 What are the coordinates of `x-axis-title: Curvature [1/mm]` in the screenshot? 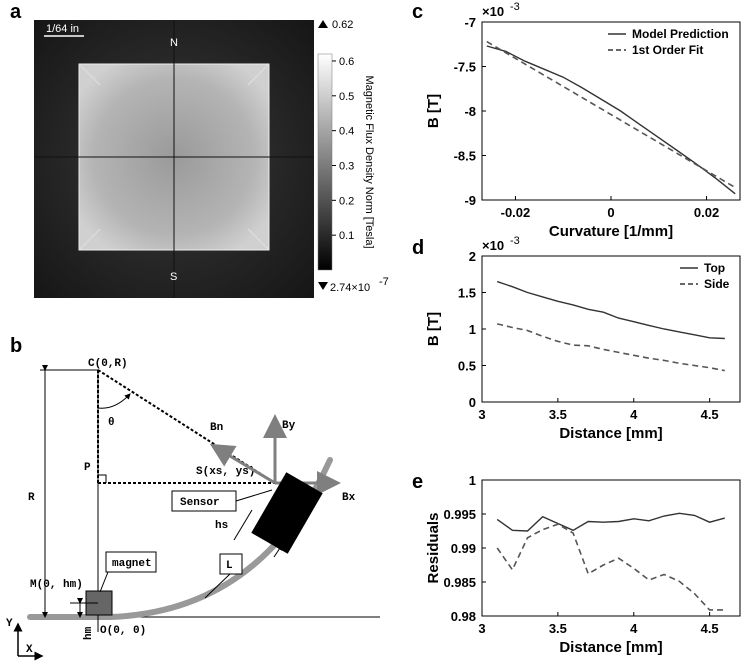 It's located at (611, 231).